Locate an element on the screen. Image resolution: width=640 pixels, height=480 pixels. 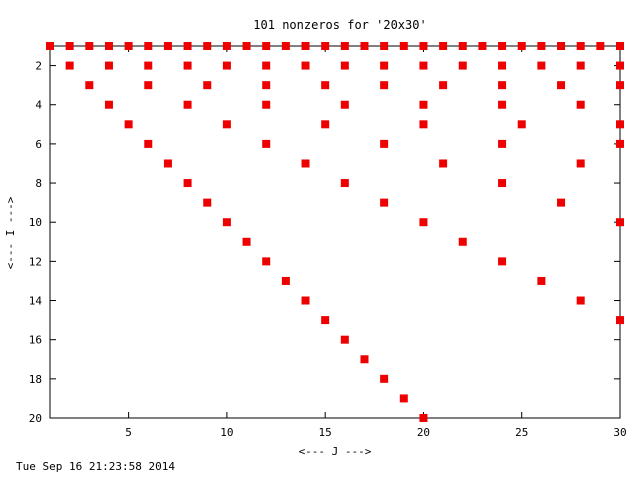
x-tick-label: 25 is located at coordinates (521, 432).